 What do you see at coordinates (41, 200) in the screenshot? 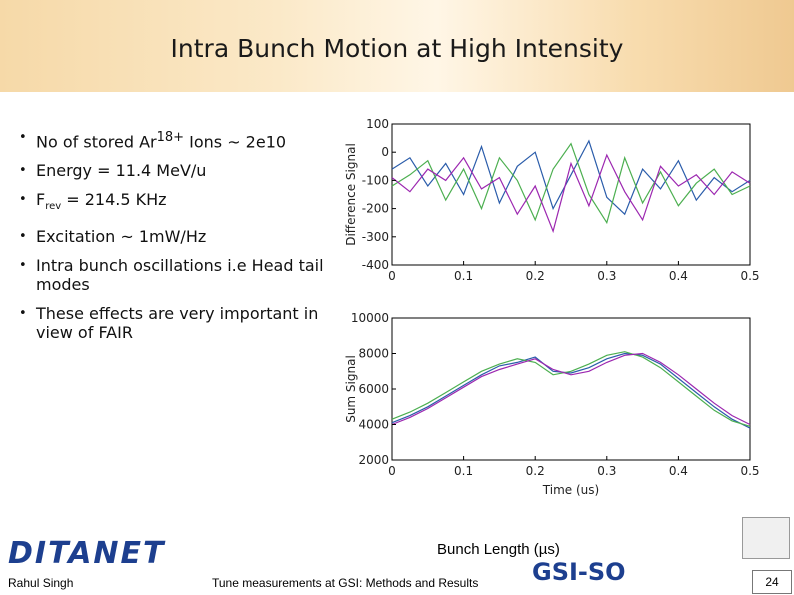
I see `bullet-text: F` at bounding box center [41, 200].